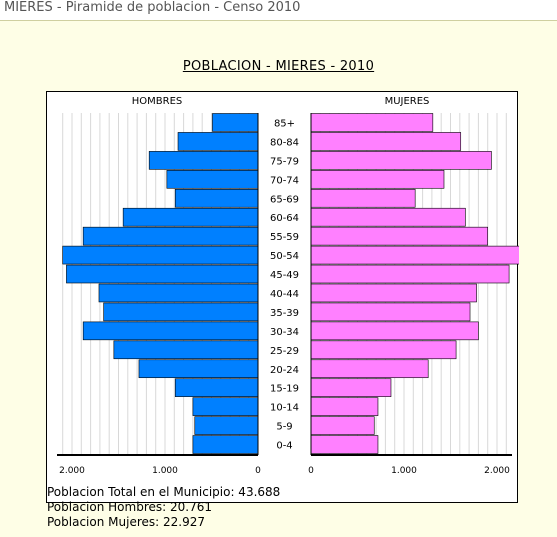 The width and height of the screenshot is (557, 537). I want to click on age-label: 30-34, so click(284, 332).